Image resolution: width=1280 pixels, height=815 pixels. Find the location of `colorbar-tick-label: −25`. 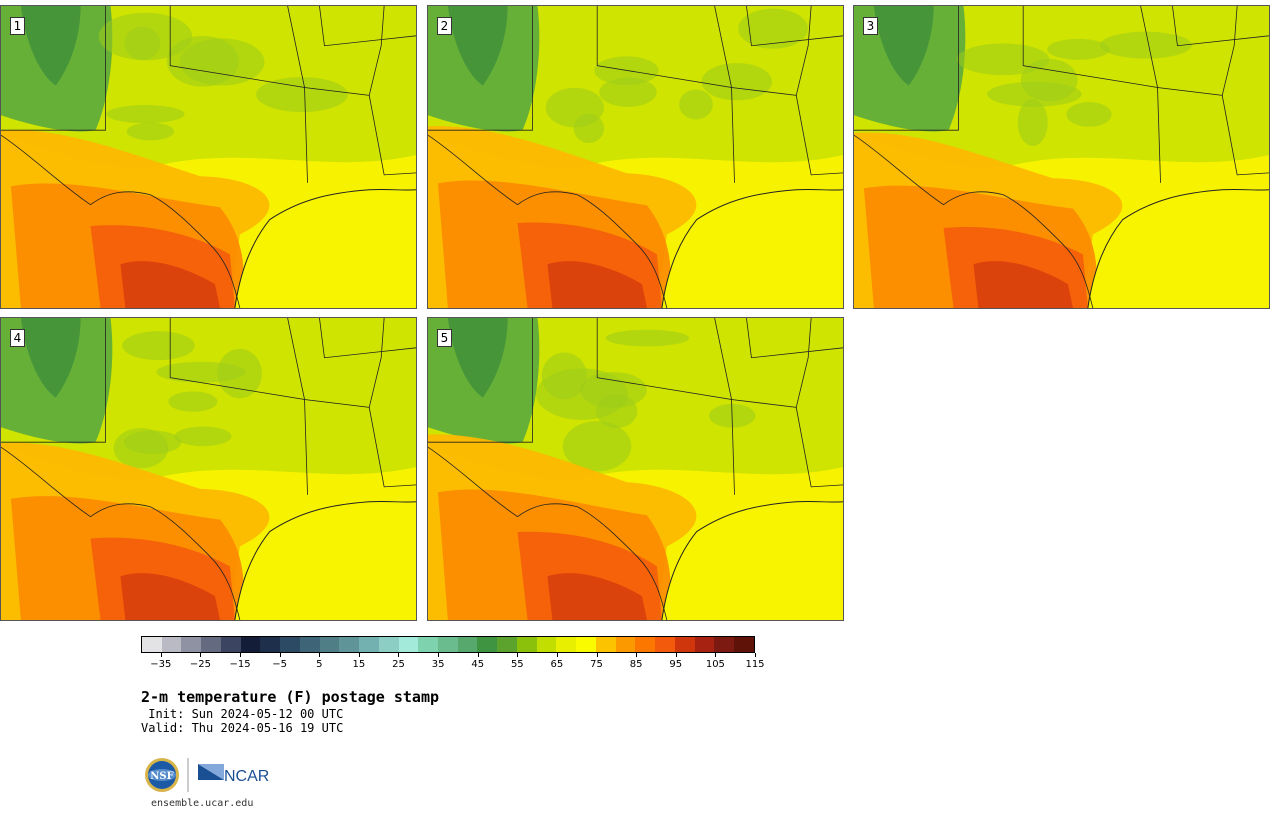

colorbar-tick-label: −25 is located at coordinates (200, 664).